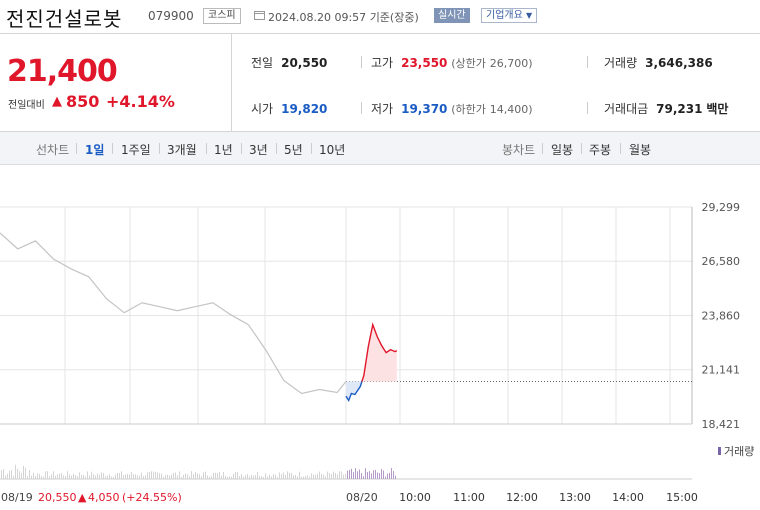 The image size is (760, 510). What do you see at coordinates (415, 497) in the screenshot?
I see `x-tick-label: 10:00` at bounding box center [415, 497].